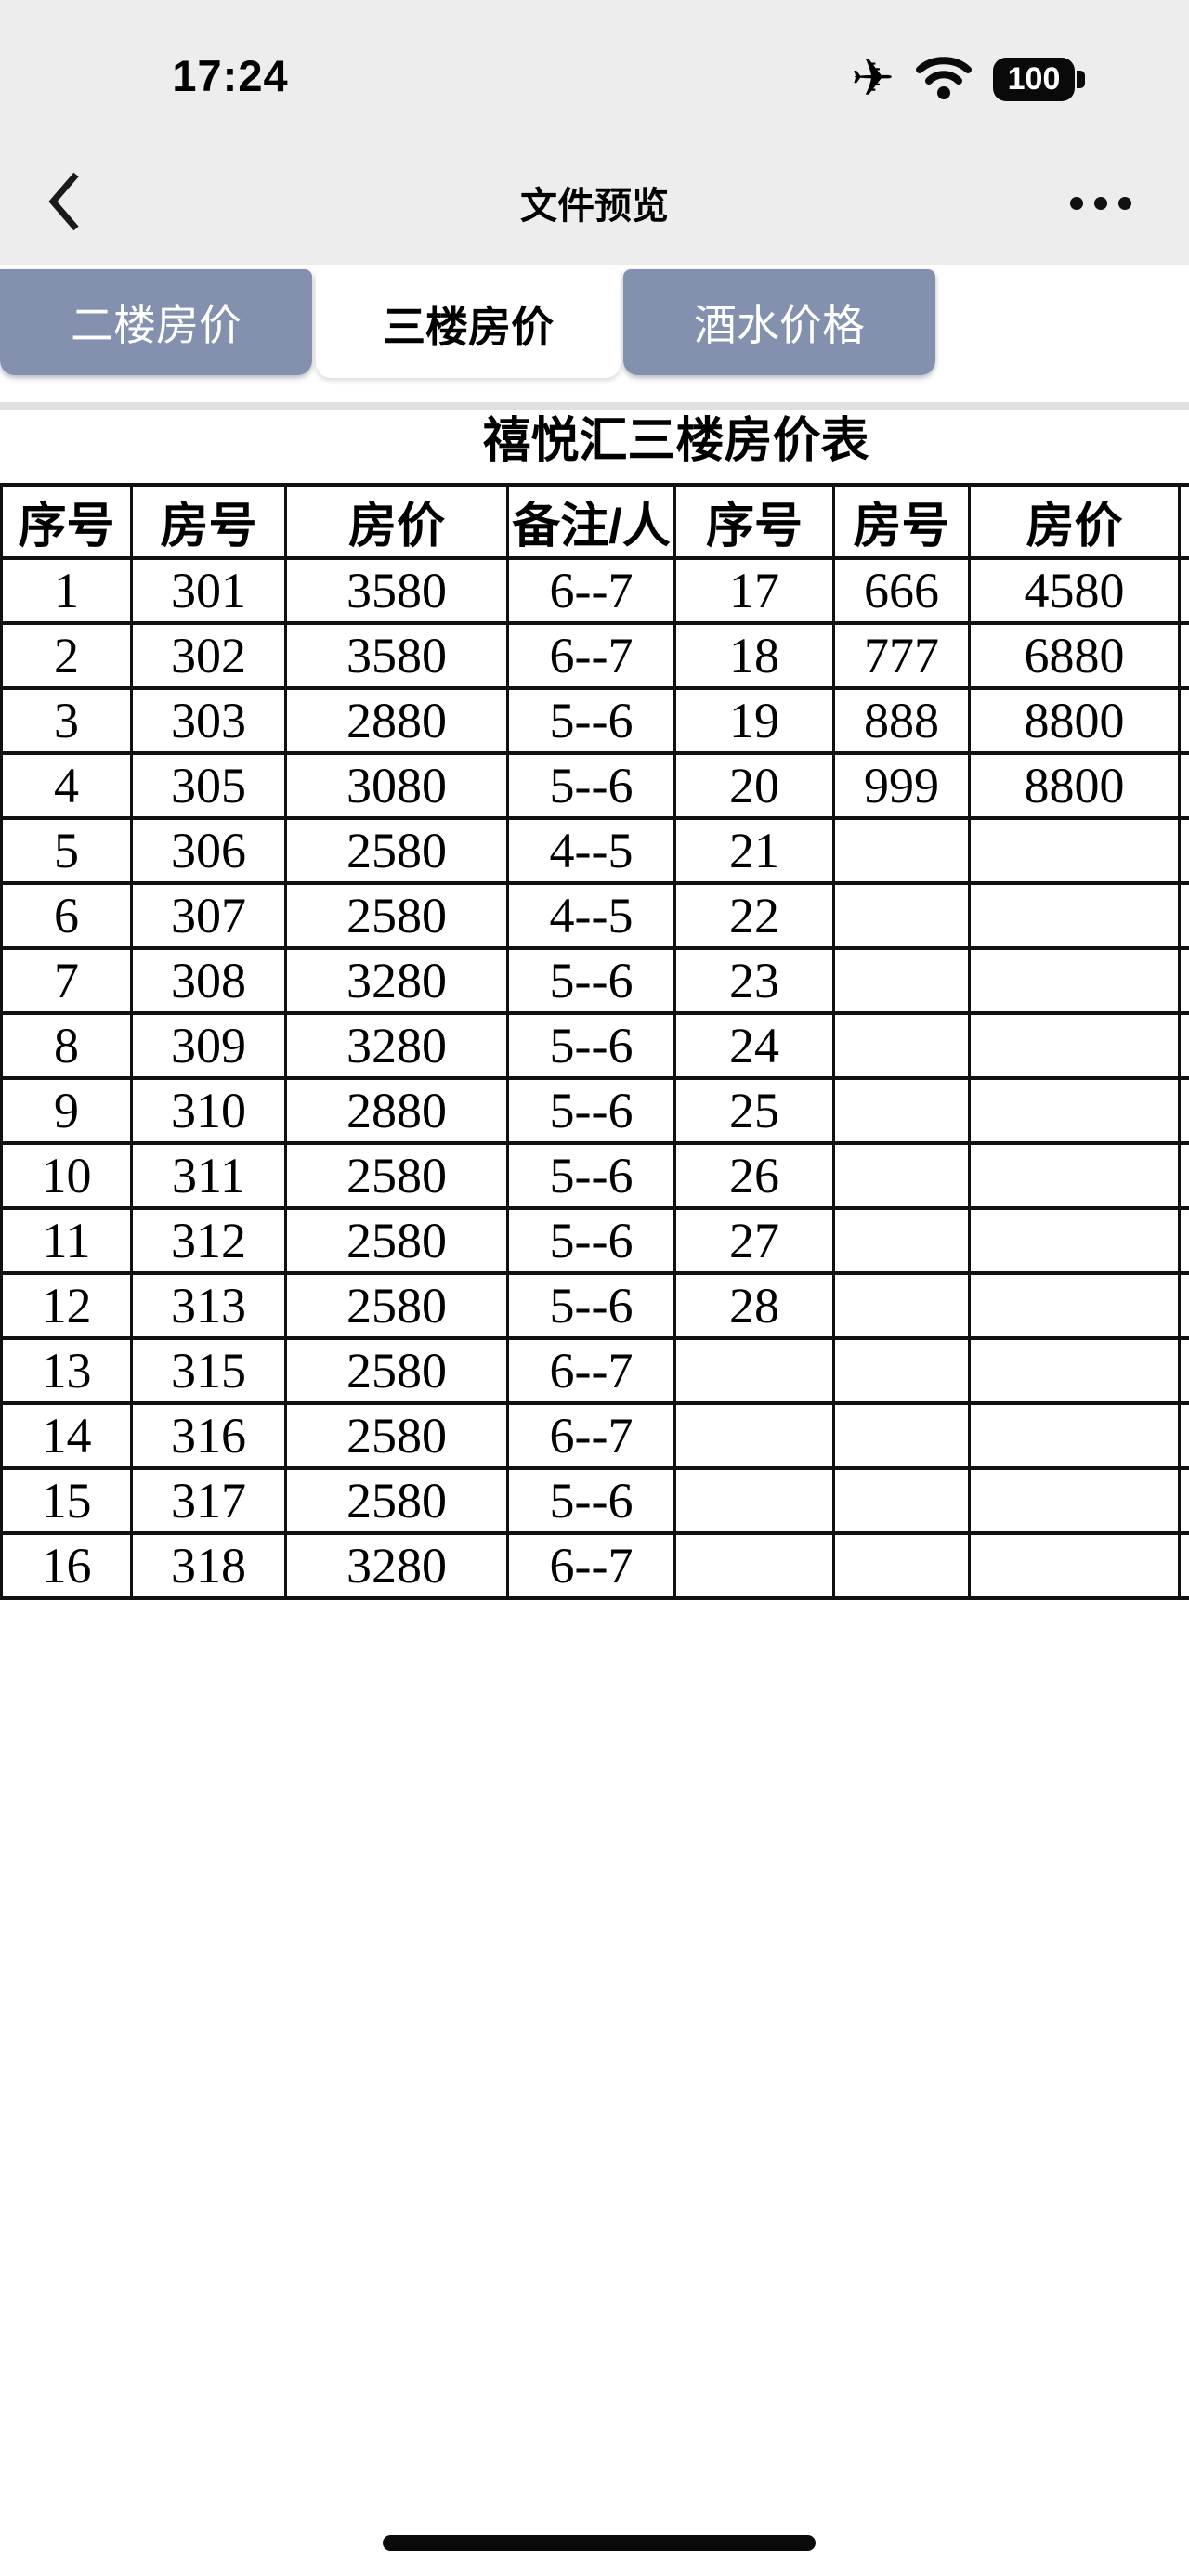 The height and width of the screenshot is (2576, 1189). What do you see at coordinates (209, 1240) in the screenshot?
I see `table-cell: 312` at bounding box center [209, 1240].